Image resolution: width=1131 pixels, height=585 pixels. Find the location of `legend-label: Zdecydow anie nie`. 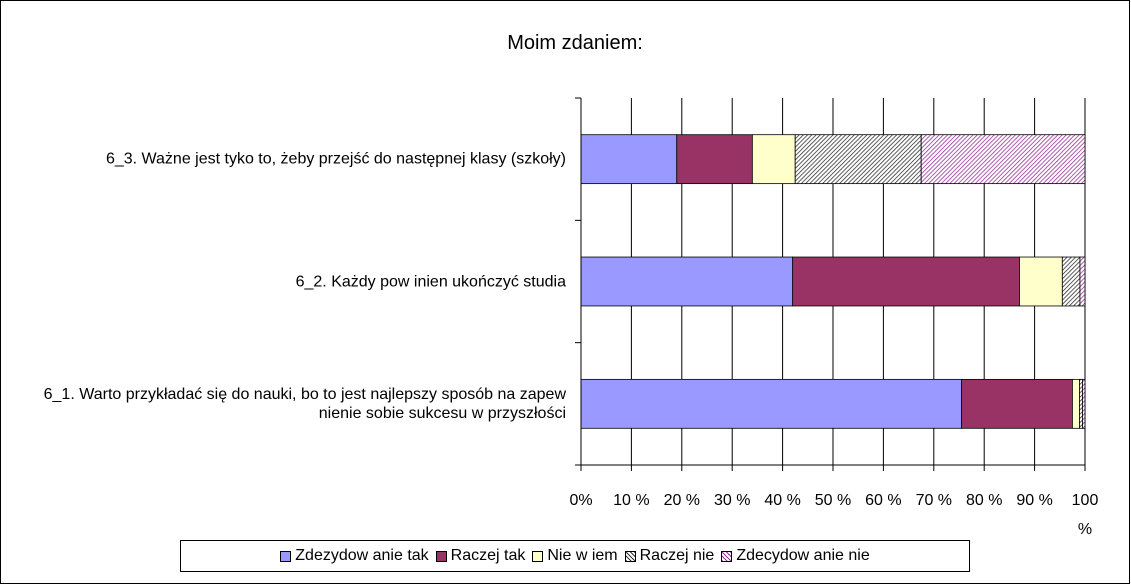

legend-label: Zdecydow anie nie is located at coordinates (803, 555).